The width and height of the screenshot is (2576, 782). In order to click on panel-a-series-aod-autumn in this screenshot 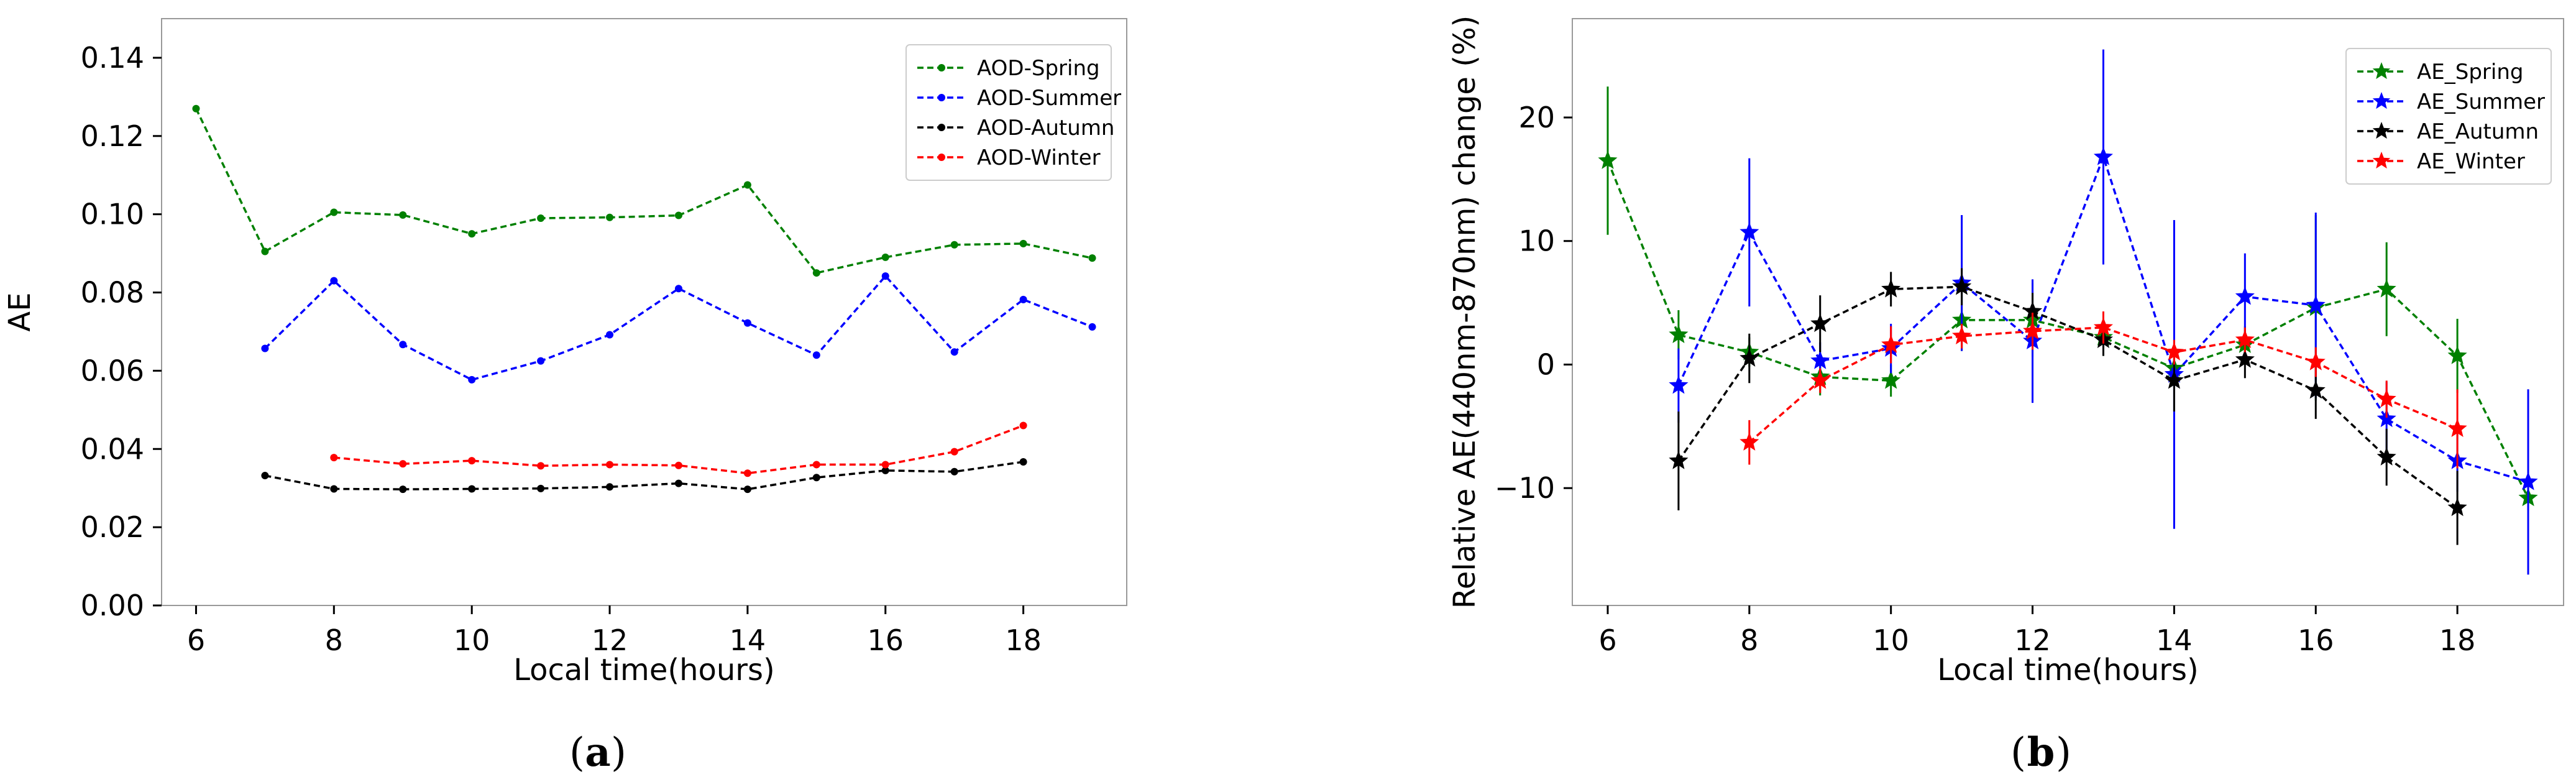, I will do `click(644, 476)`.